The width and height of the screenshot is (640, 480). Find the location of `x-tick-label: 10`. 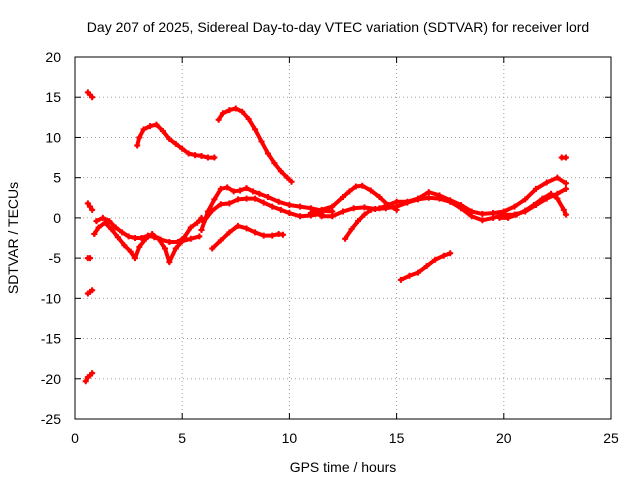

x-tick-label: 10 is located at coordinates (290, 438).